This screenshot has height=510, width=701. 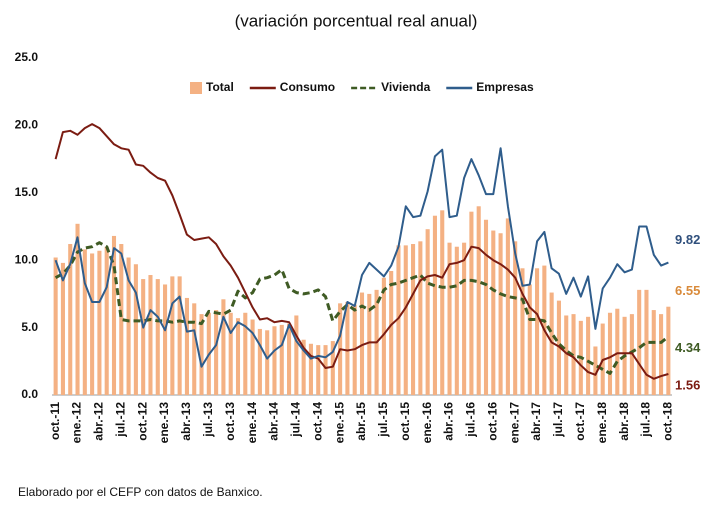 I want to click on legend-label: Vivienda, so click(x=405, y=87).